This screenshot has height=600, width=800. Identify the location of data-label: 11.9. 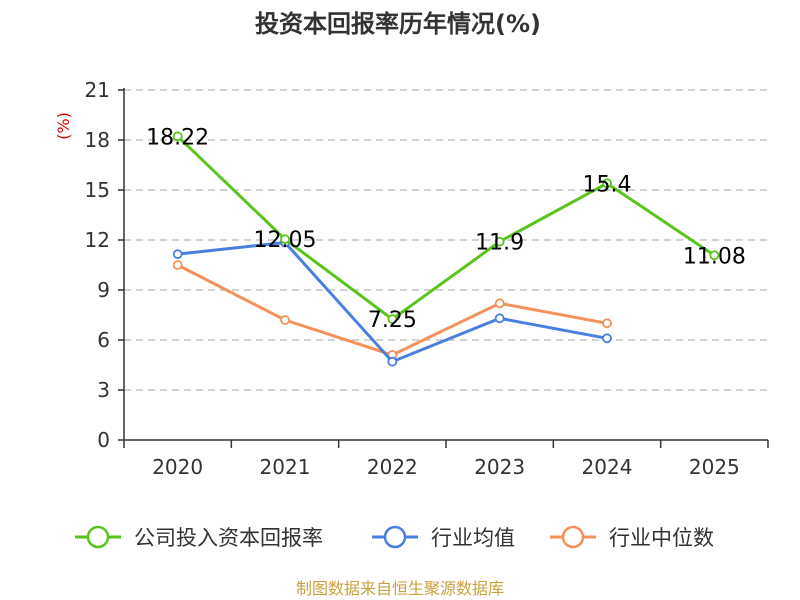
(499, 243).